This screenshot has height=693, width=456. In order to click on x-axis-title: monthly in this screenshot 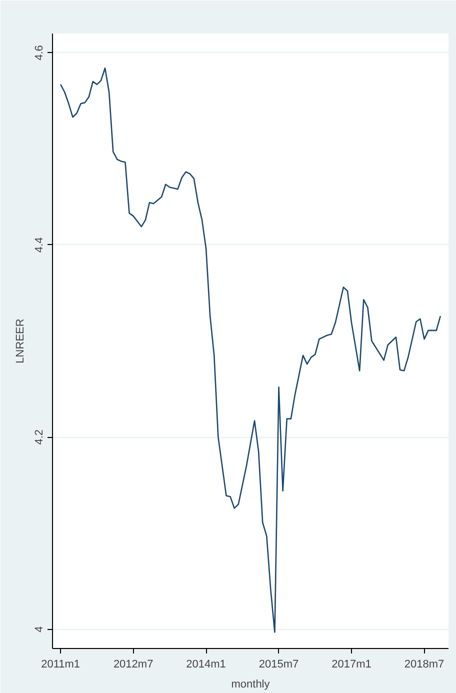, I will do `click(250, 684)`.